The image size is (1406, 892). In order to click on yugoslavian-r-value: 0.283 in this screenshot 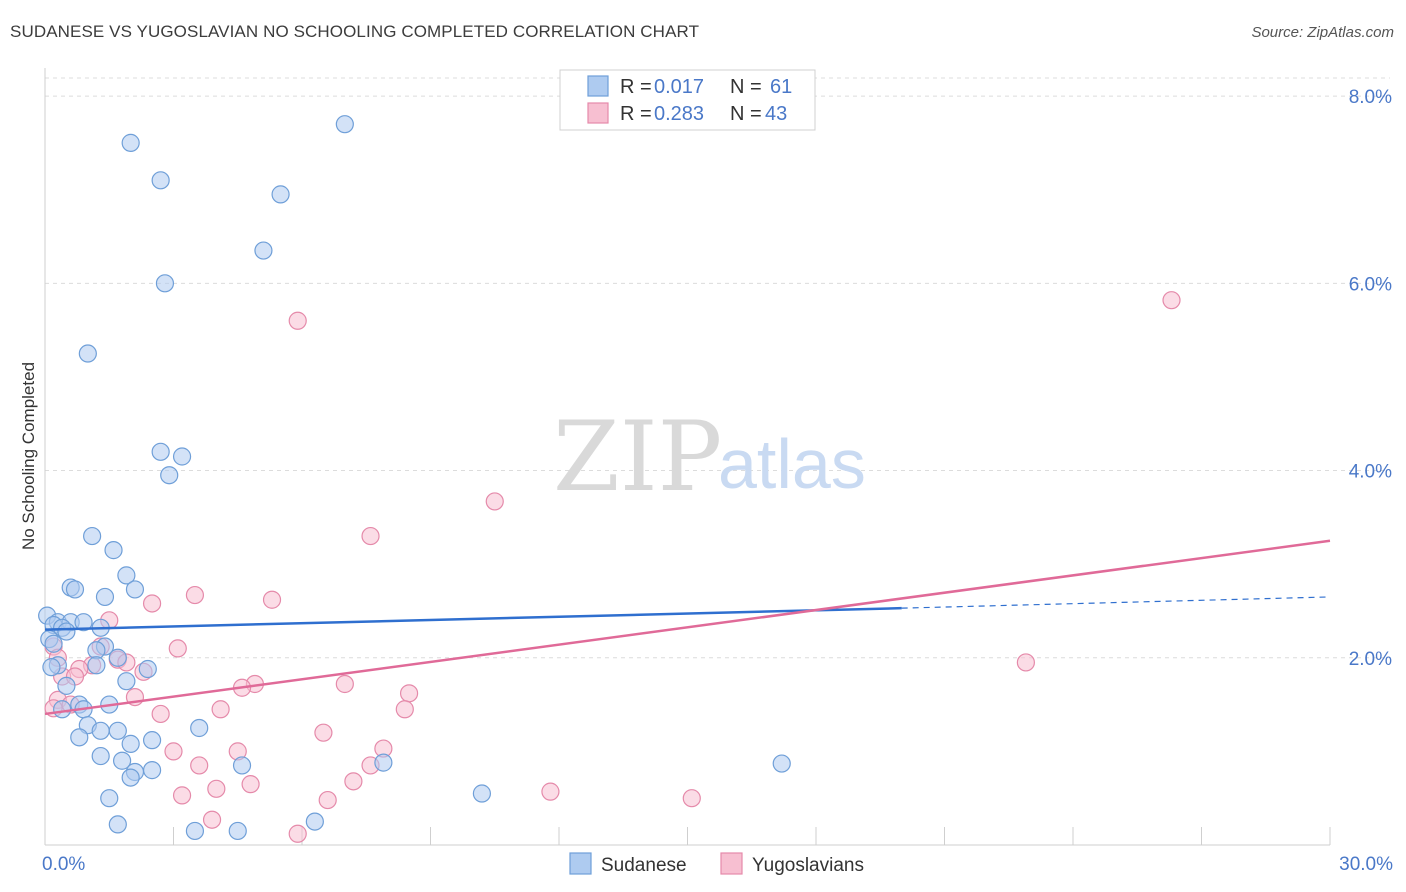, I will do `click(679, 114)`.